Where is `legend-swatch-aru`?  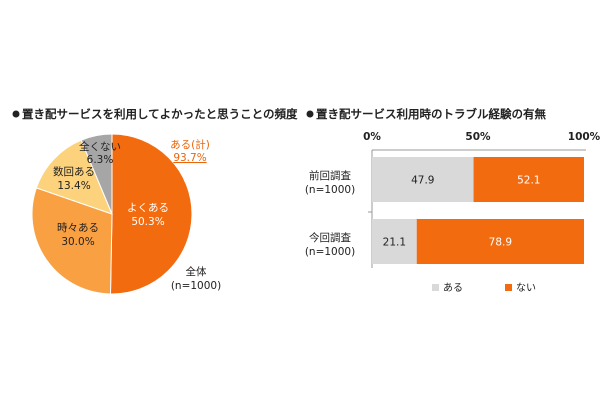
legend-swatch-aru is located at coordinates (435, 287).